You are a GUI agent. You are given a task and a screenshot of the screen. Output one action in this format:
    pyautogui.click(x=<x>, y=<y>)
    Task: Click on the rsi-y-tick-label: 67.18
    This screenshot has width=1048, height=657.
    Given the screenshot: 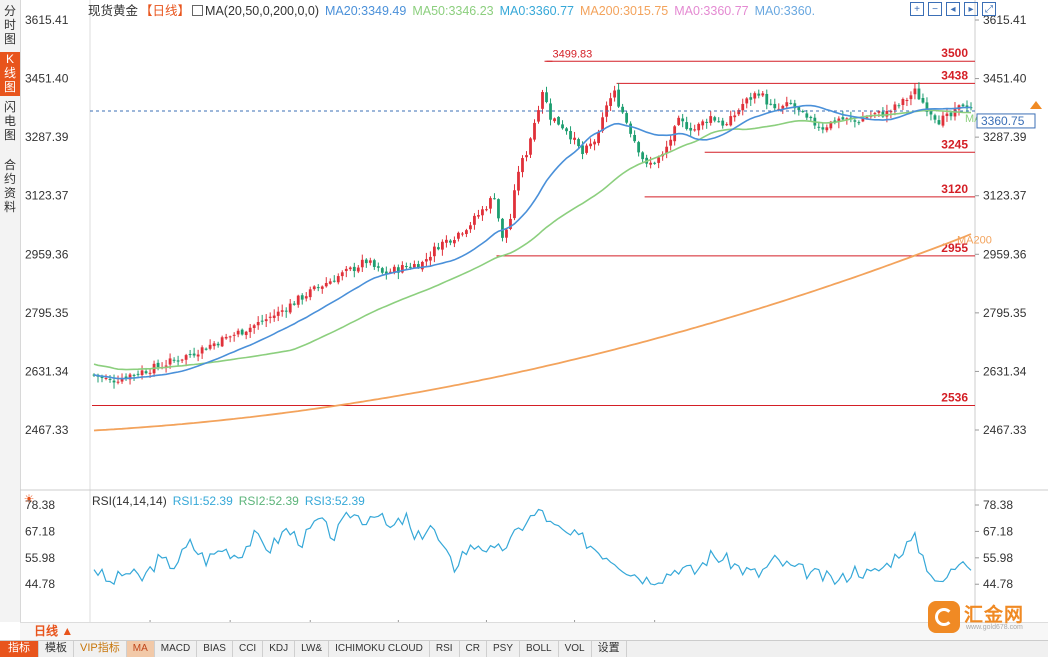 What is the action you would take?
    pyautogui.click(x=998, y=531)
    